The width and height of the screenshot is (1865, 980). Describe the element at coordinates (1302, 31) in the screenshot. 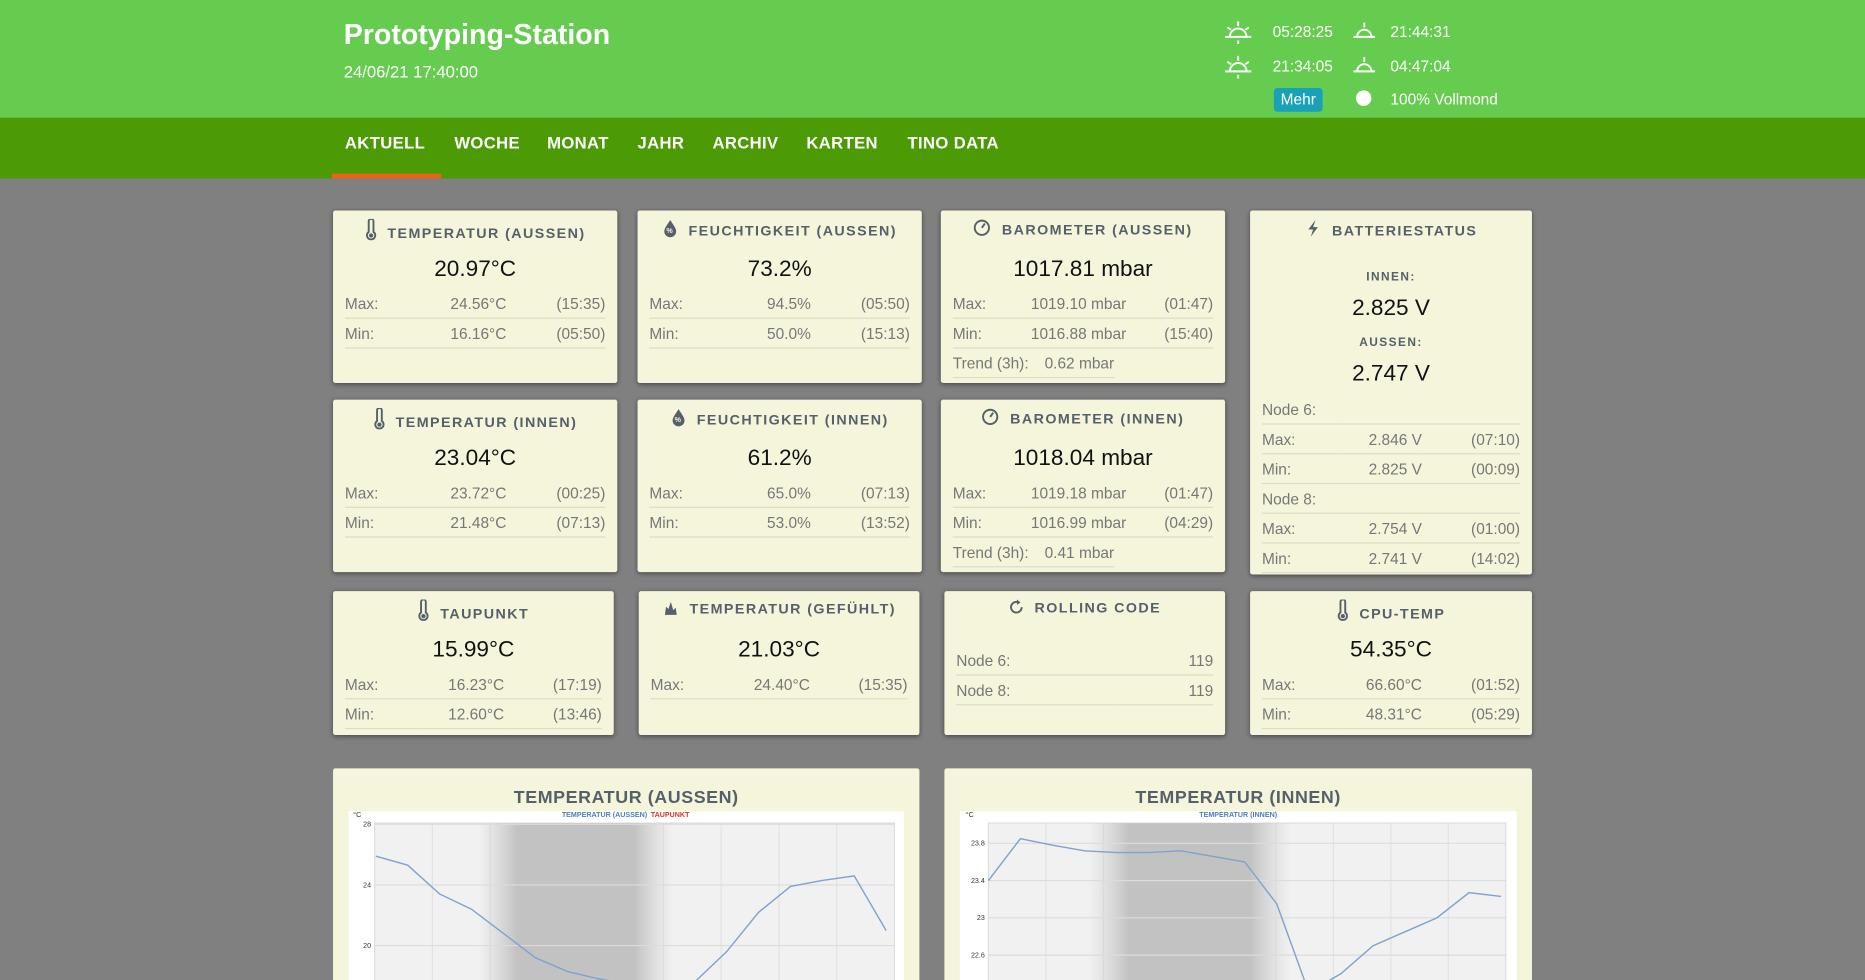

I see `sunrise: 05:28:25` at that location.